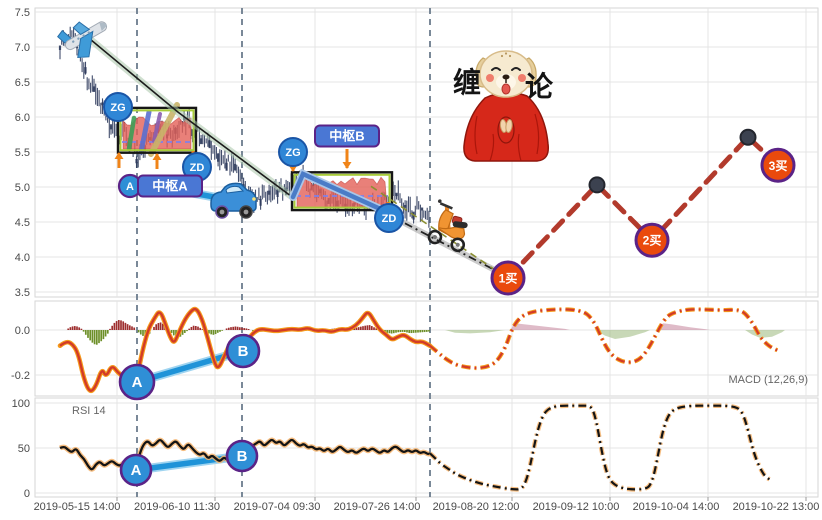  What do you see at coordinates (24, 449) in the screenshot?
I see `rsi-axis-tick: 50` at bounding box center [24, 449].